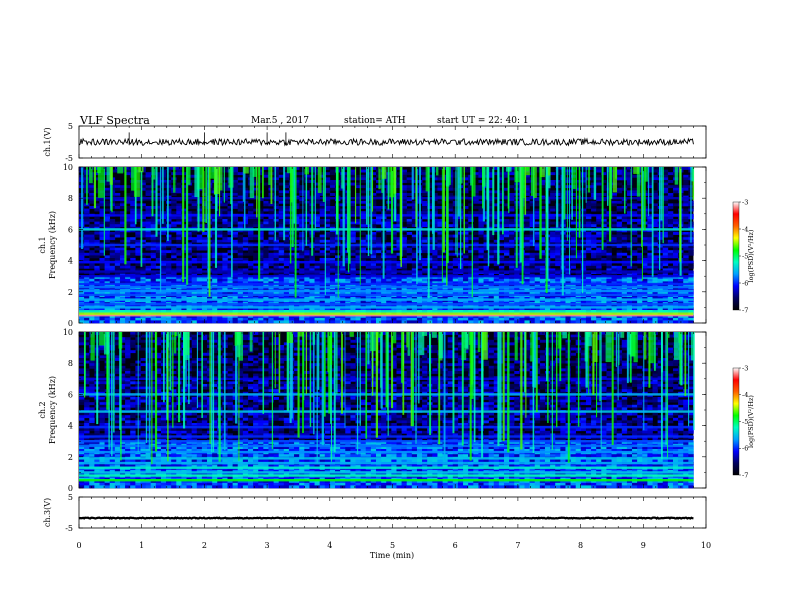  Describe the element at coordinates (392, 142) in the screenshot. I see `ch1-waveform-frame` at that location.